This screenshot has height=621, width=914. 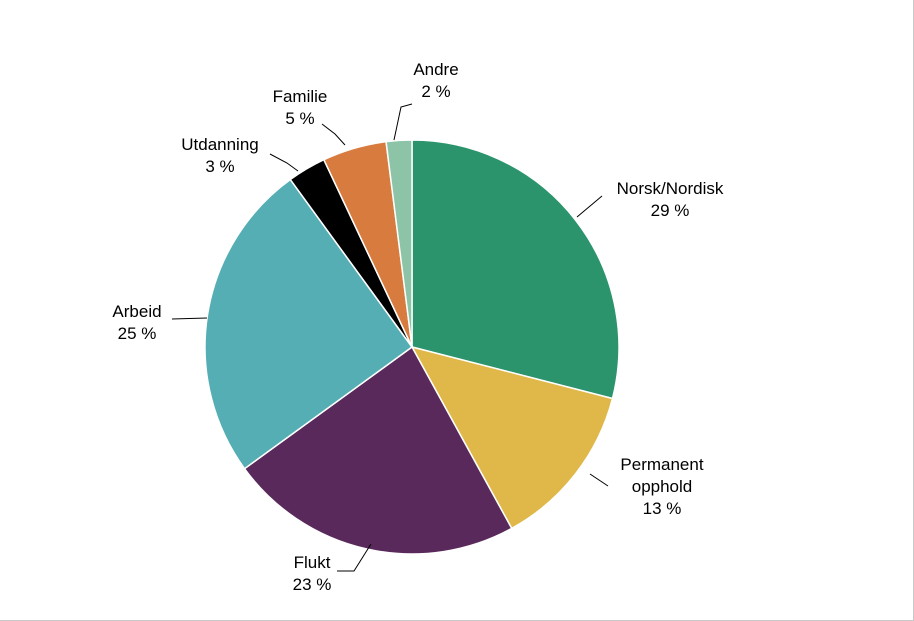 What do you see at coordinates (599, 480) in the screenshot?
I see `leader-line-permanent-opphold` at bounding box center [599, 480].